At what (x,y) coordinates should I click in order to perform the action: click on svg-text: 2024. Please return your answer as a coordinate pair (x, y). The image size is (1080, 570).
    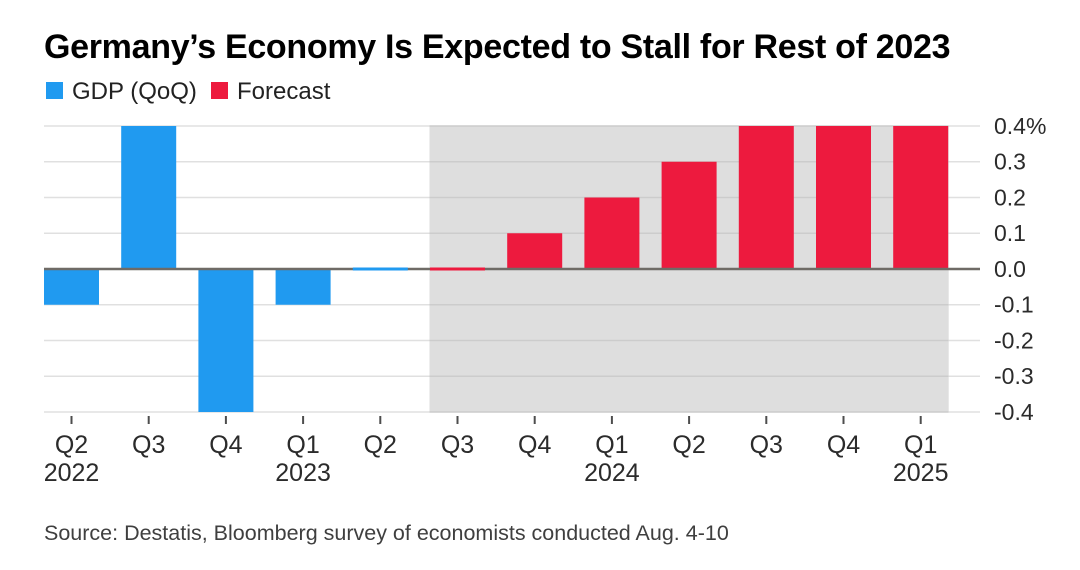
    Looking at the image, I should click on (612, 473).